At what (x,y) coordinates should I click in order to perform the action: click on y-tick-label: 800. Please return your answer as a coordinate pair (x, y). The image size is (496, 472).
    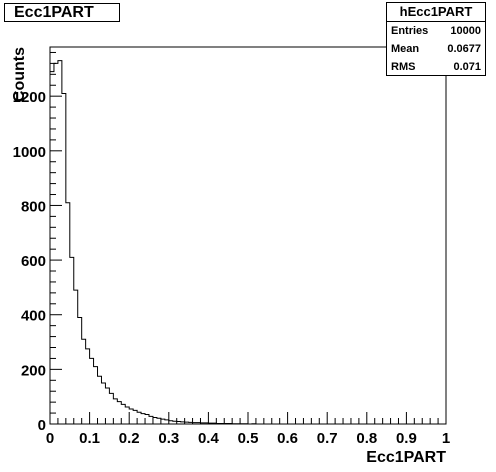
    Looking at the image, I should click on (33, 206).